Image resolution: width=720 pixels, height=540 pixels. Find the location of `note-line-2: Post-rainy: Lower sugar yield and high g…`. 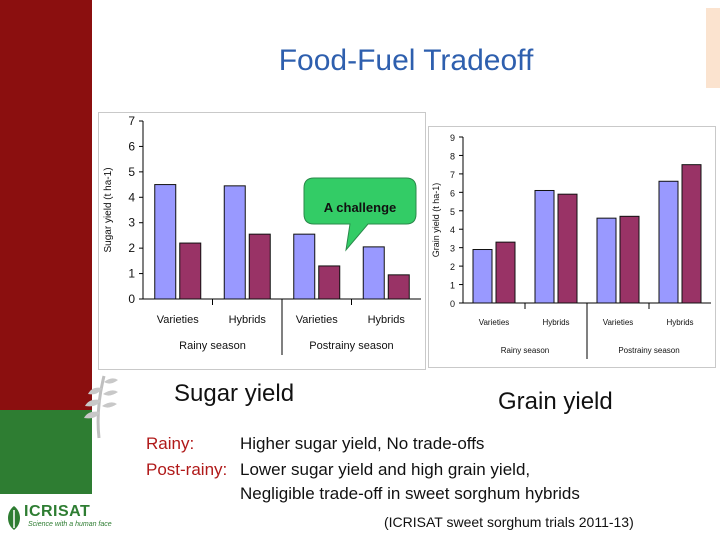

note-line-2: Post-rainy: Lower sugar yield and high g… is located at coordinates (338, 470).